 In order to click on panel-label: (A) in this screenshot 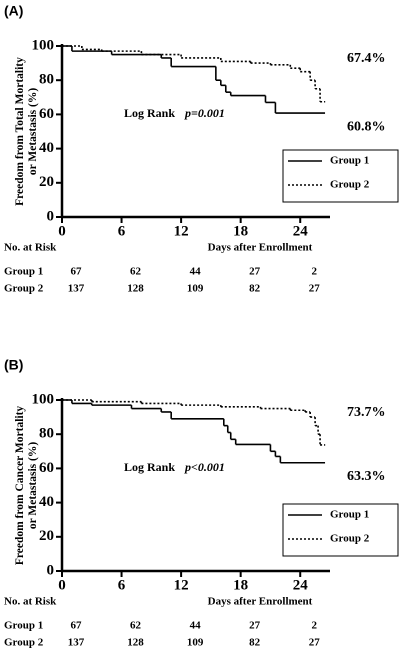, I will do `click(13, 11)`.